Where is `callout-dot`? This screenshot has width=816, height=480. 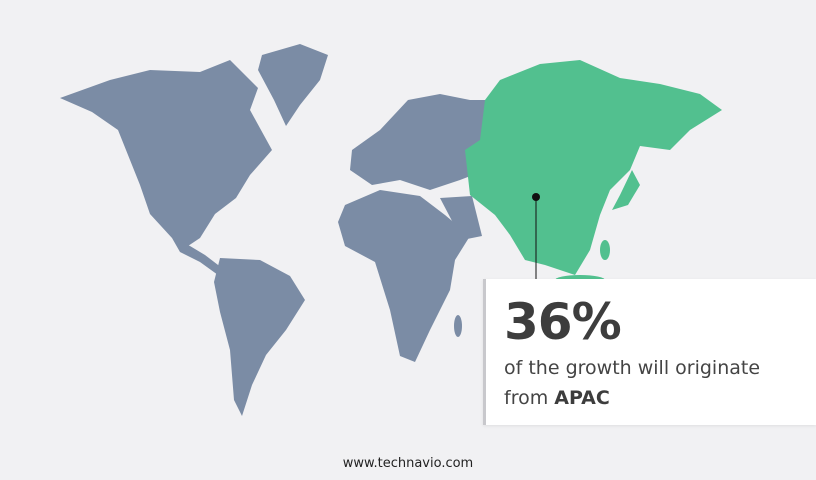 callout-dot is located at coordinates (536, 197).